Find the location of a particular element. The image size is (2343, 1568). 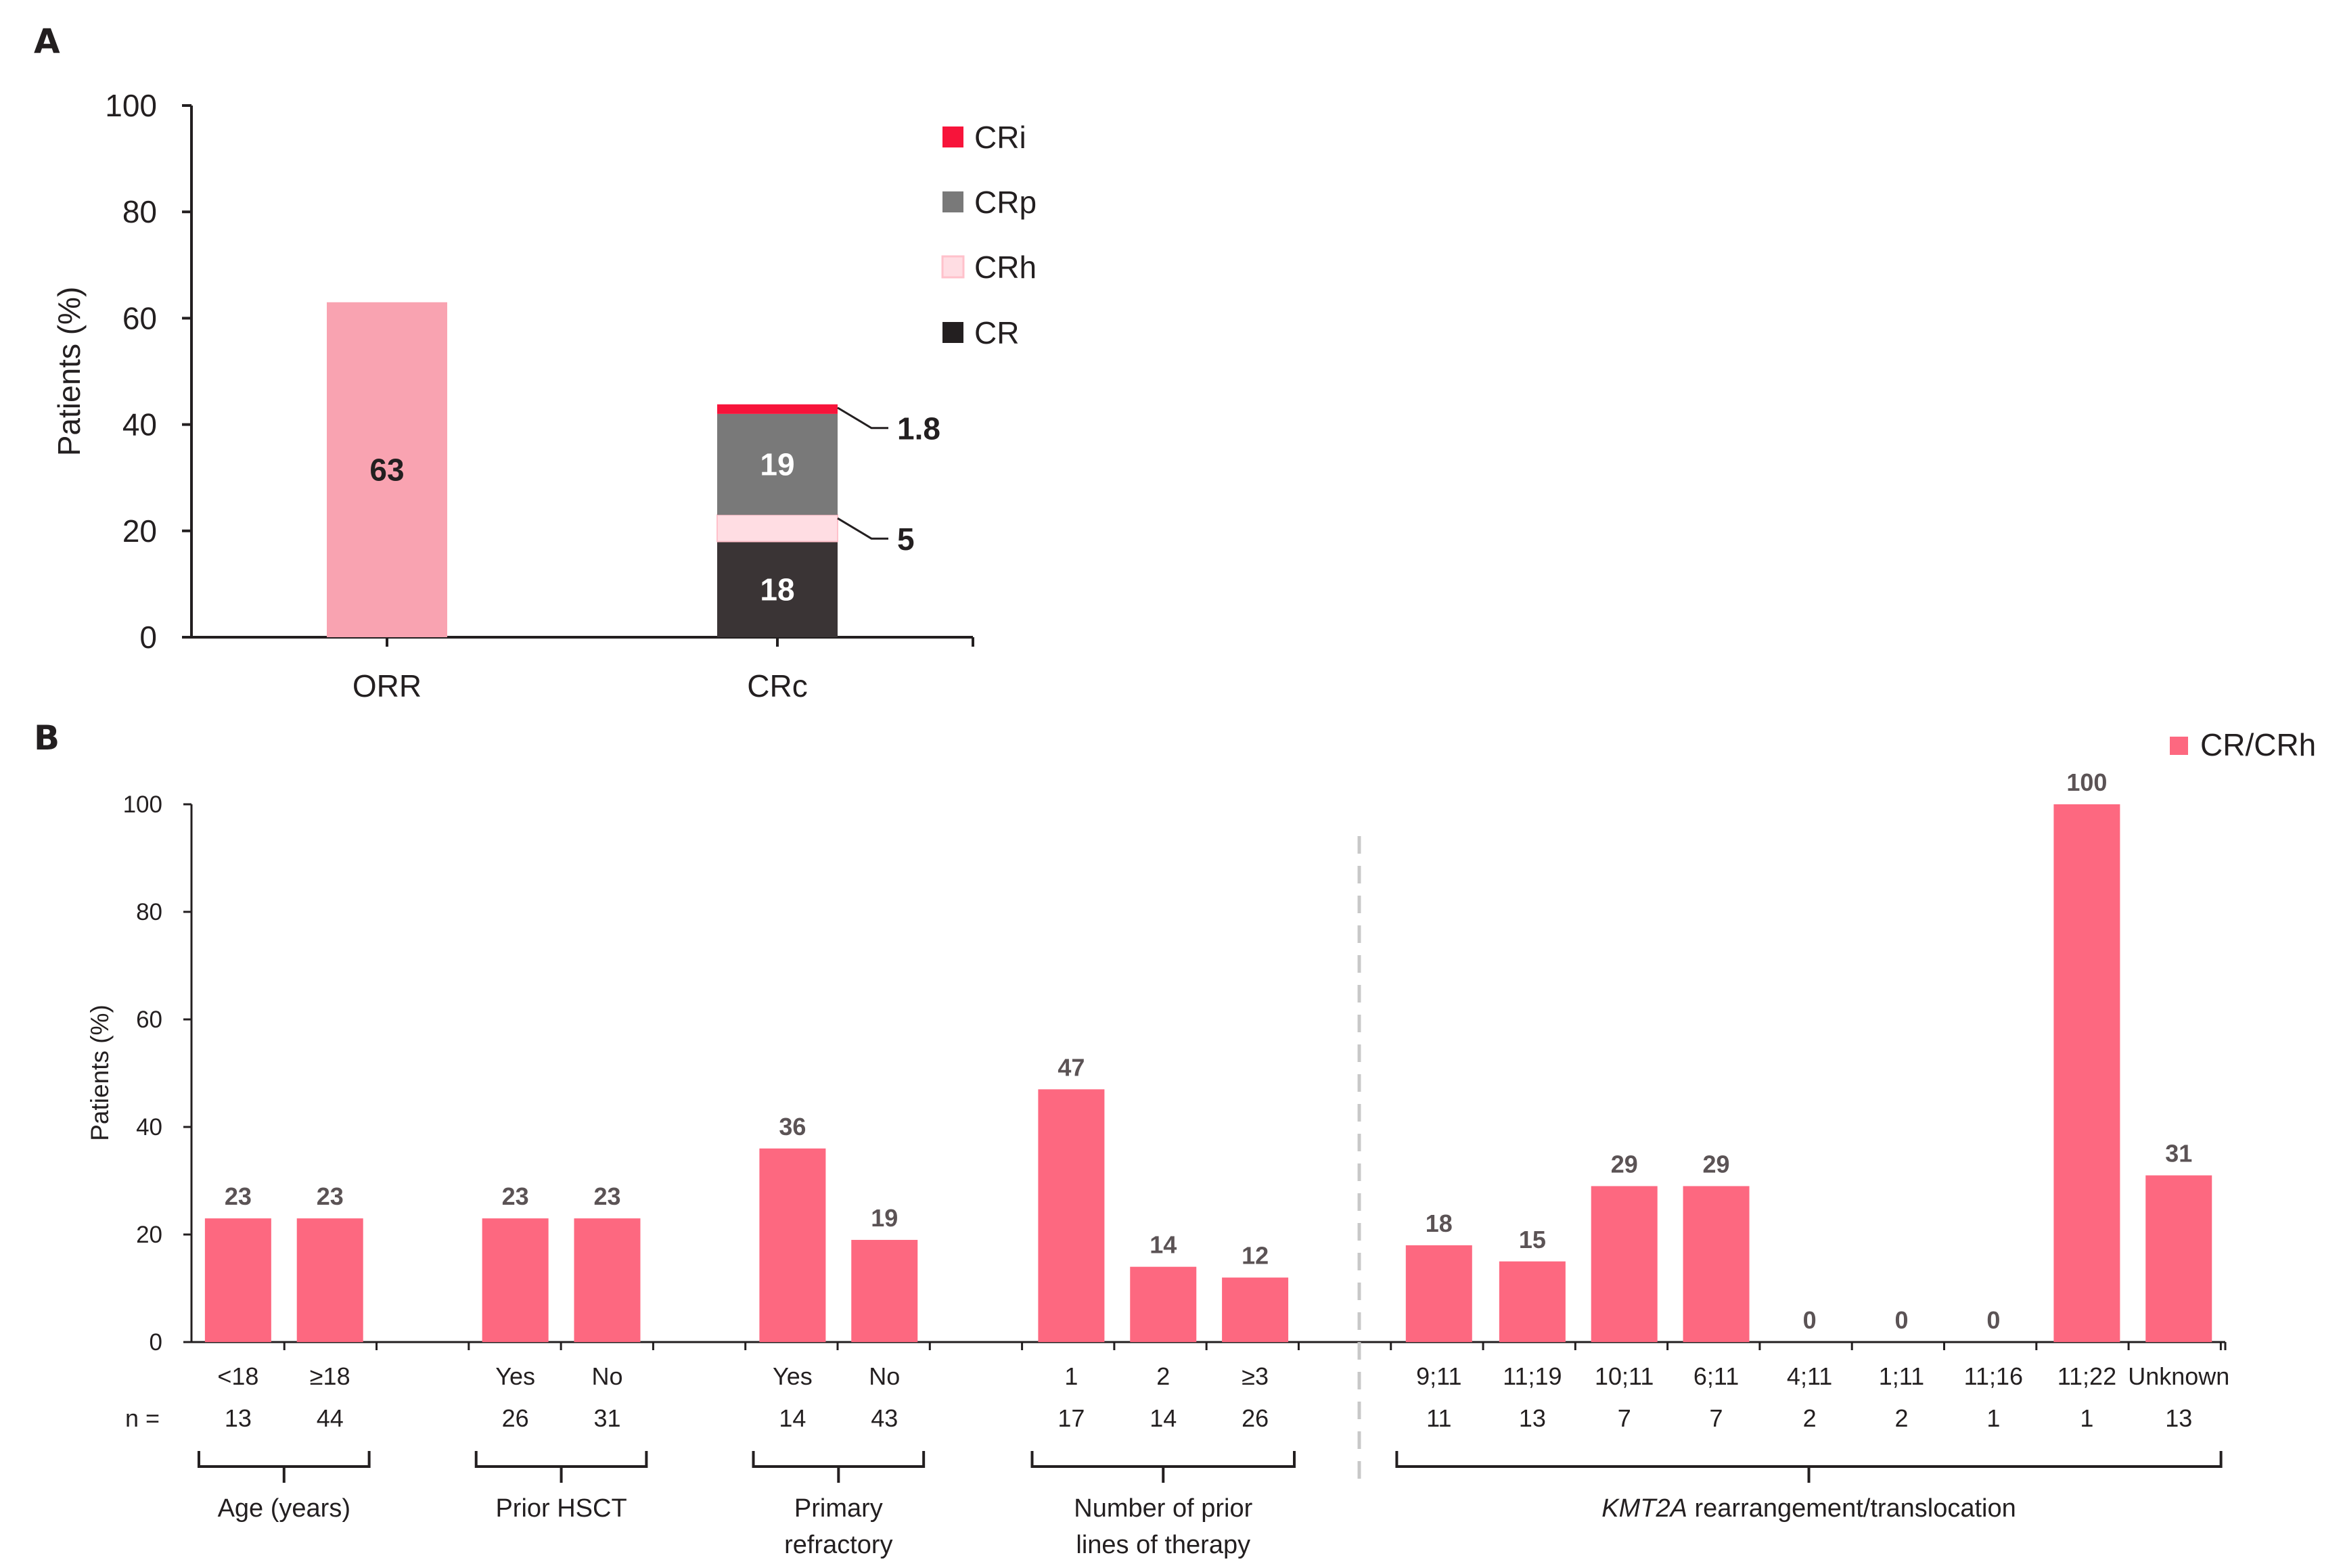

bar-value-label: 31 is located at coordinates (2178, 1154).